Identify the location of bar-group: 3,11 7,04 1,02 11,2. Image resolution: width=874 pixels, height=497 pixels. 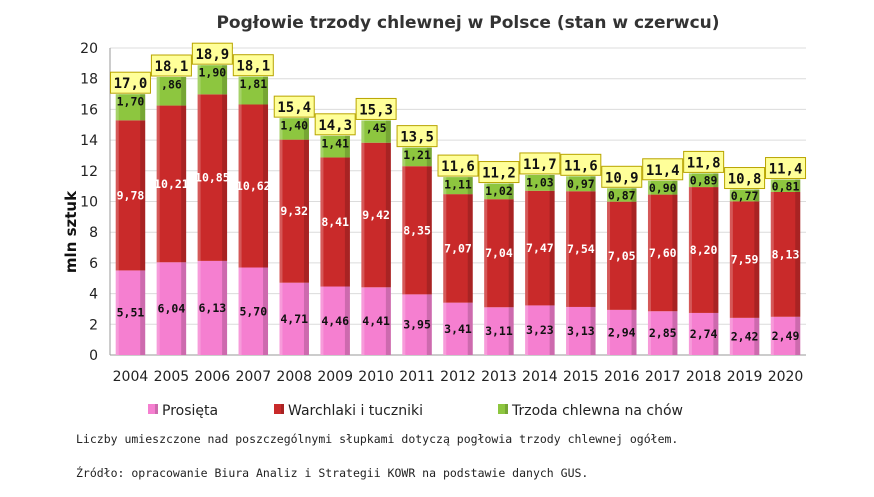
(499, 258).